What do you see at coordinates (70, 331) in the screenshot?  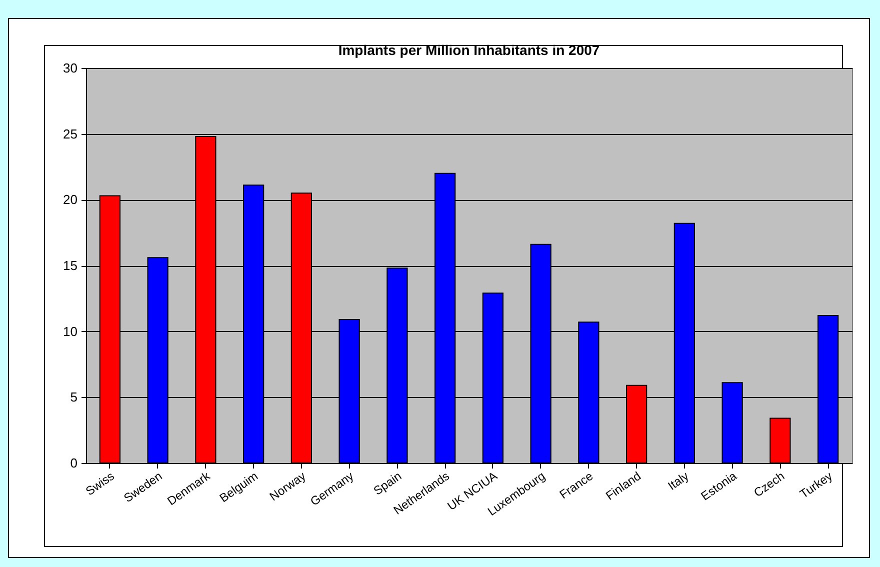 I see `y-tick-label: 10` at bounding box center [70, 331].